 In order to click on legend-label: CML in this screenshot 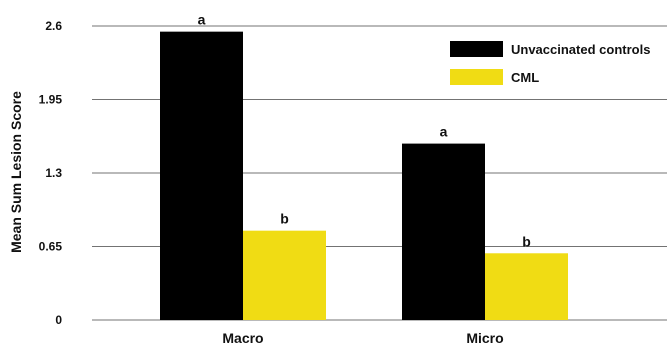, I will do `click(525, 77)`.